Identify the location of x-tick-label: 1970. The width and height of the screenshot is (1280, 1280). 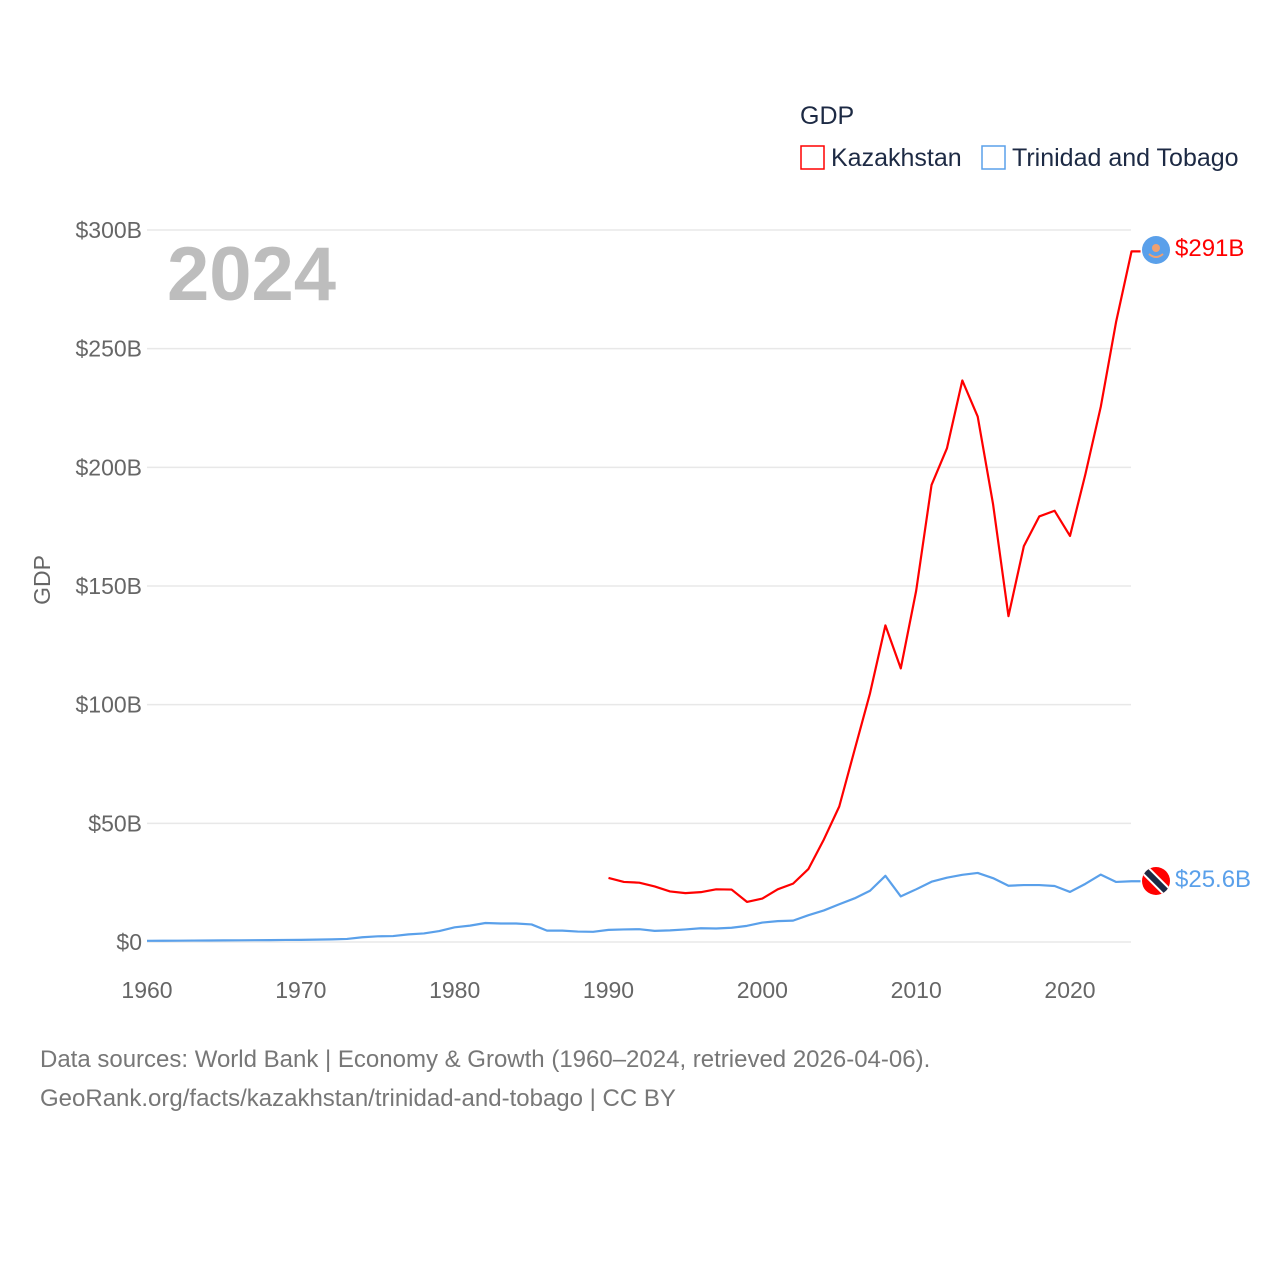
(300, 990).